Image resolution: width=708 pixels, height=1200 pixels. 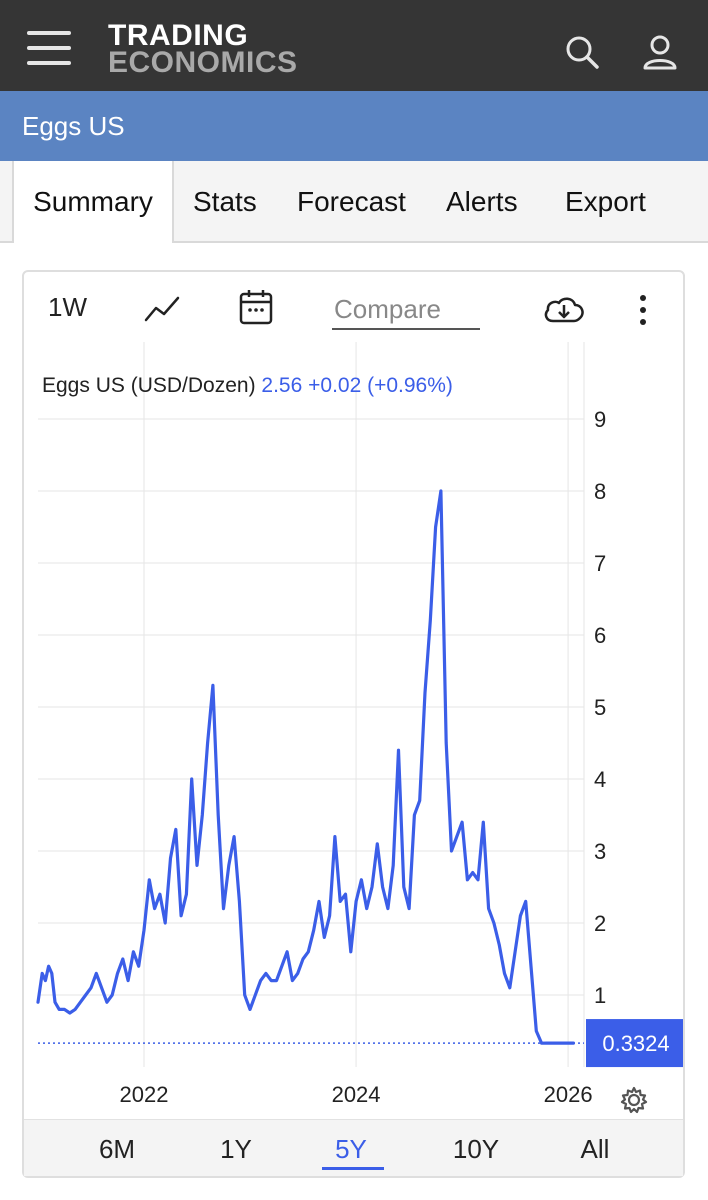 I want to click on y-tick-label: 7, so click(x=600, y=563).